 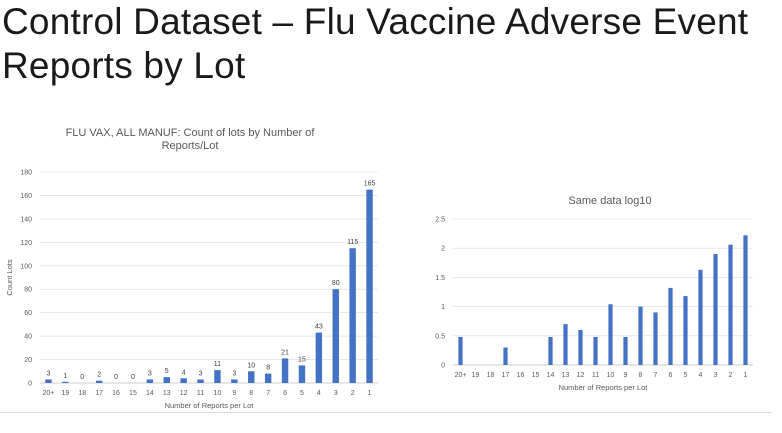 What do you see at coordinates (285, 352) in the screenshot?
I see `data-label: 21` at bounding box center [285, 352].